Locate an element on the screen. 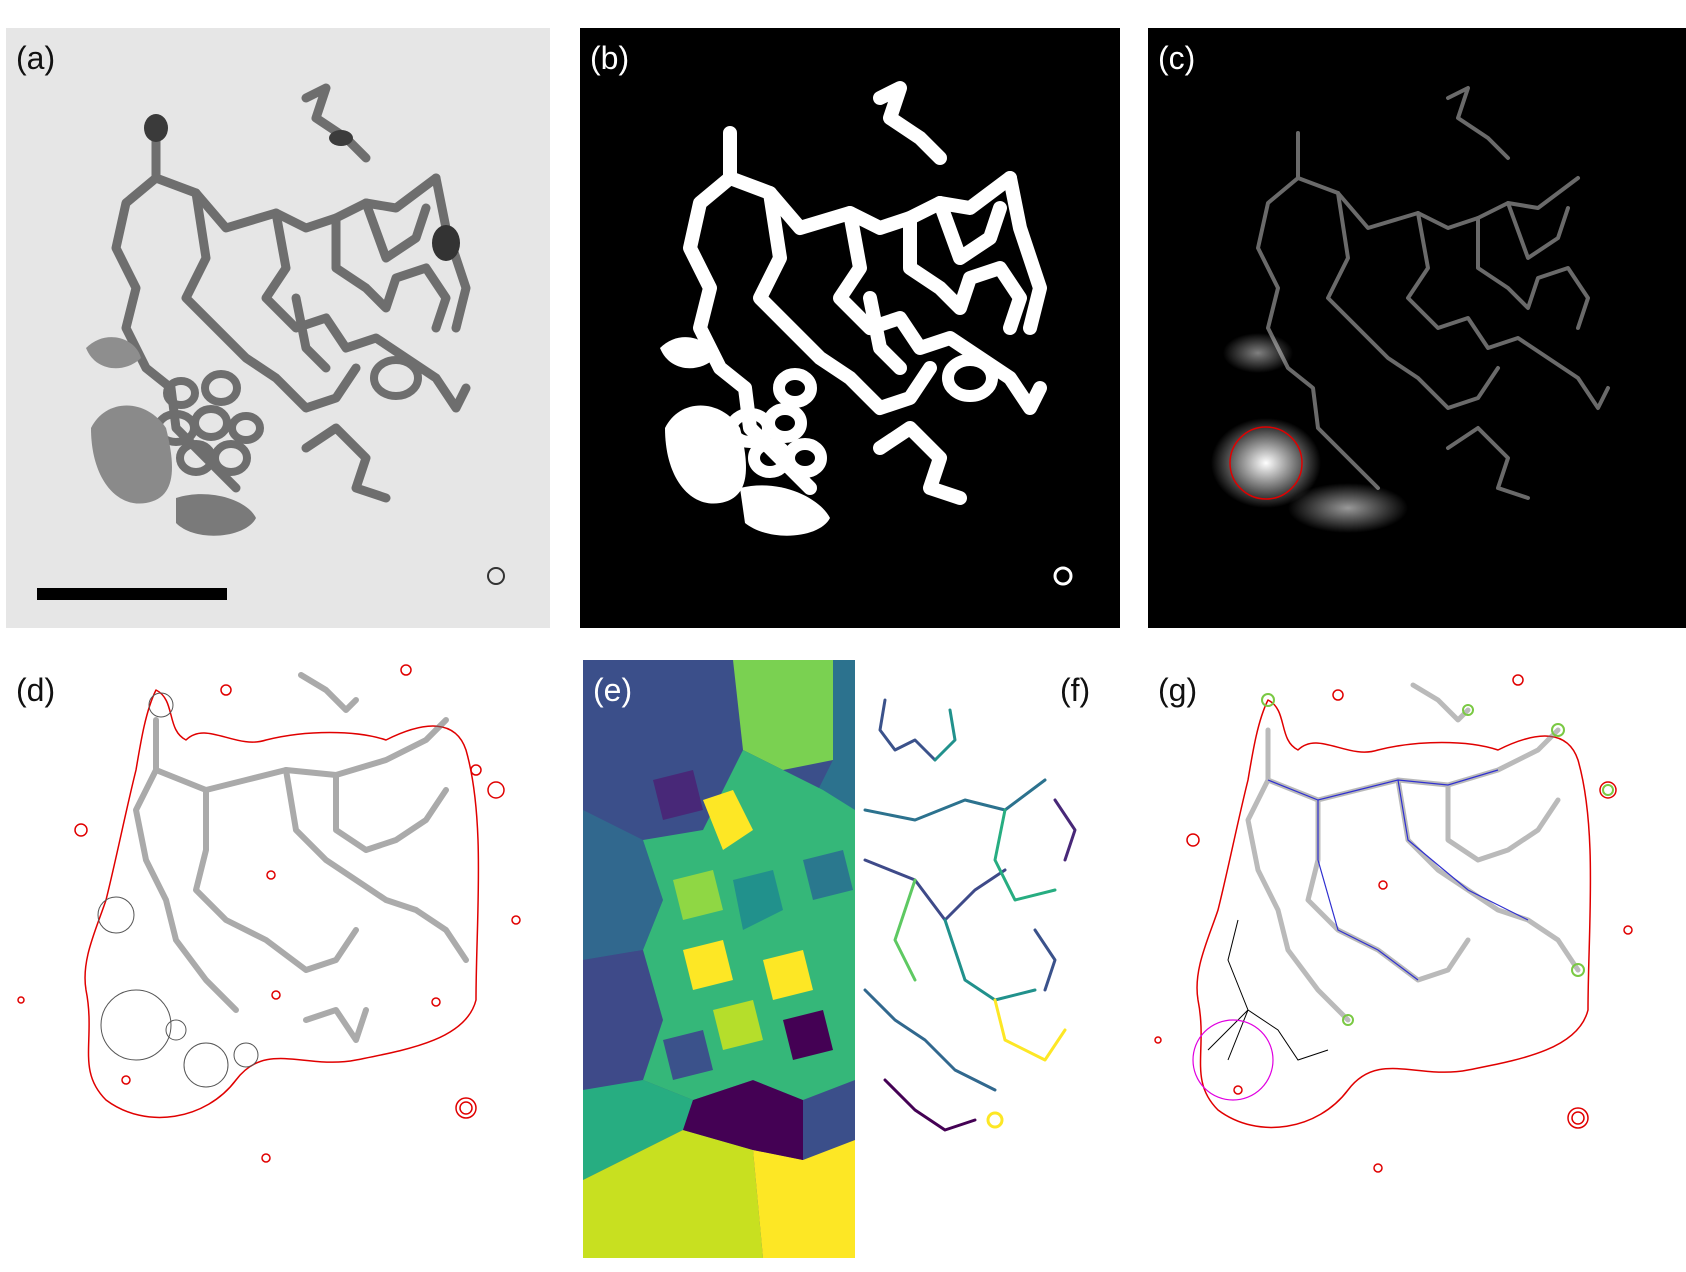  skeleton-colored-image is located at coordinates (970, 915).